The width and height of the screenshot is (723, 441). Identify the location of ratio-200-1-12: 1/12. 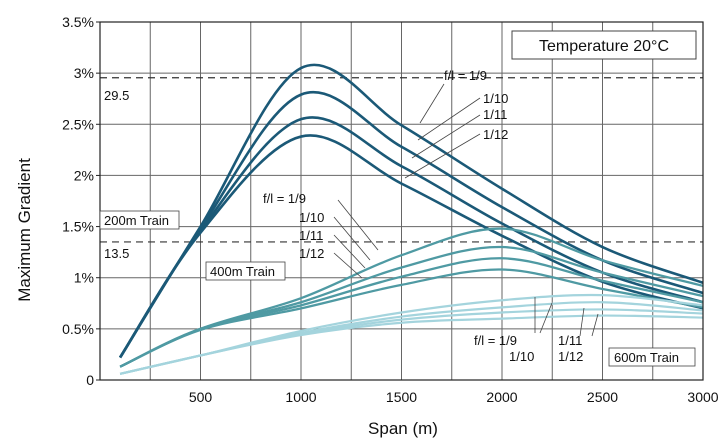
(495, 134).